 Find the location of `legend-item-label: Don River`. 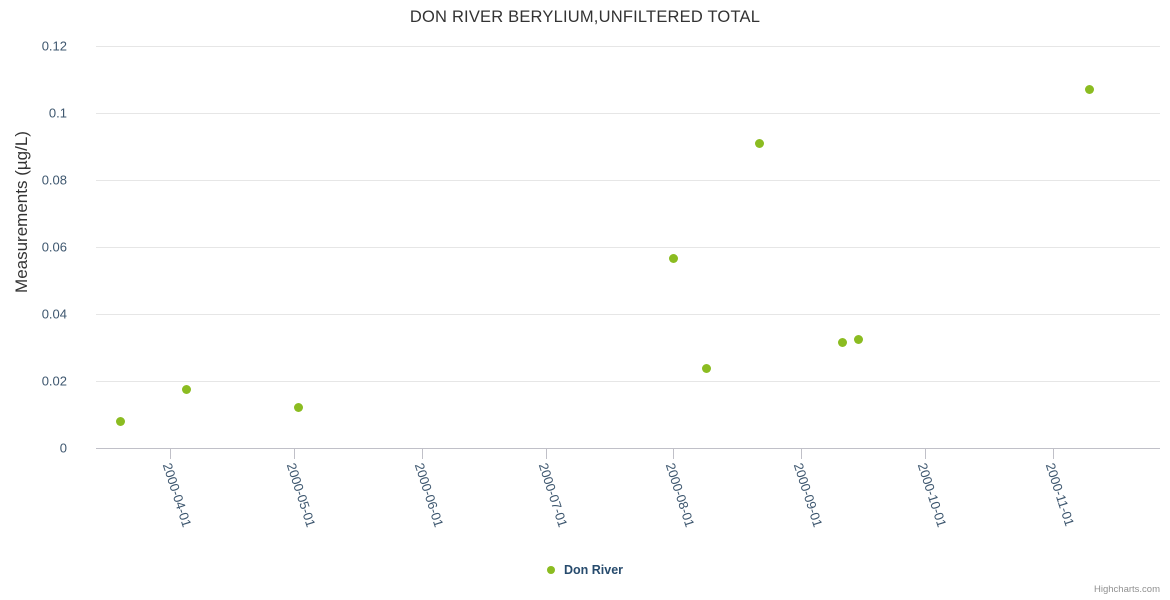

legend-item-label: Don River is located at coordinates (593, 570).